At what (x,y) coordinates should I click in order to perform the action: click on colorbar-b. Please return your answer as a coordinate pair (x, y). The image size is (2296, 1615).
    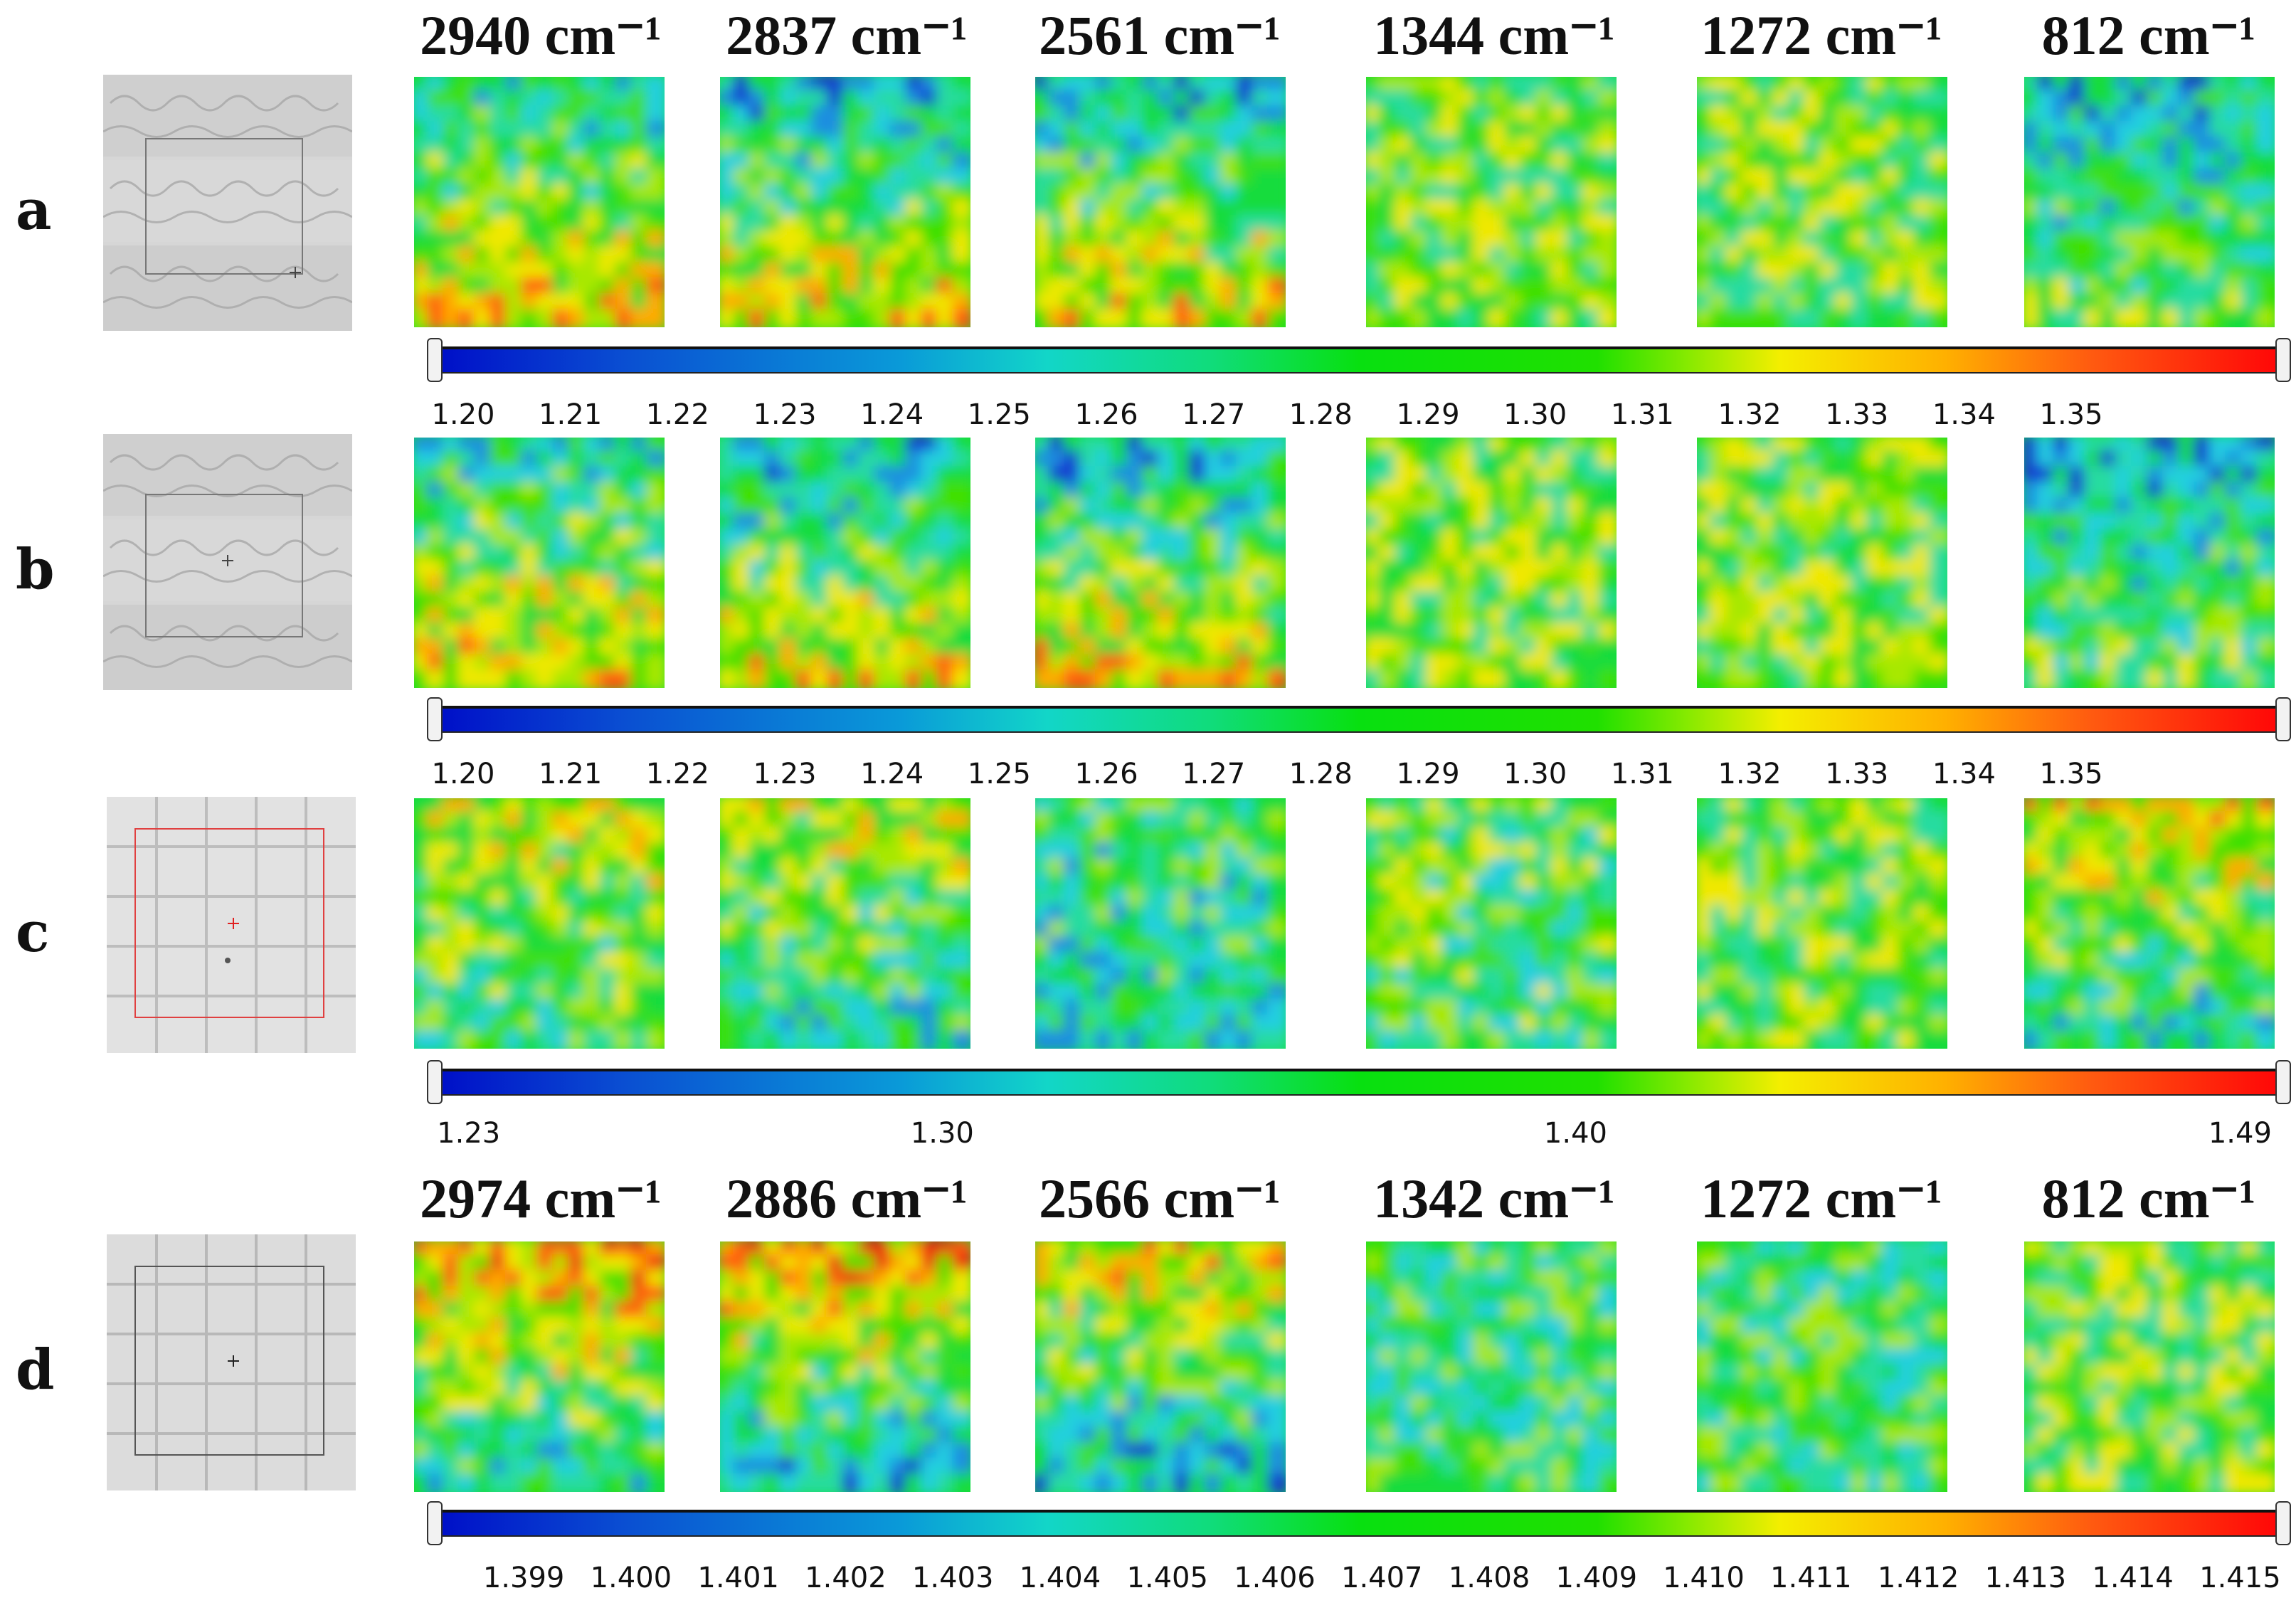
    Looking at the image, I should click on (1359, 719).